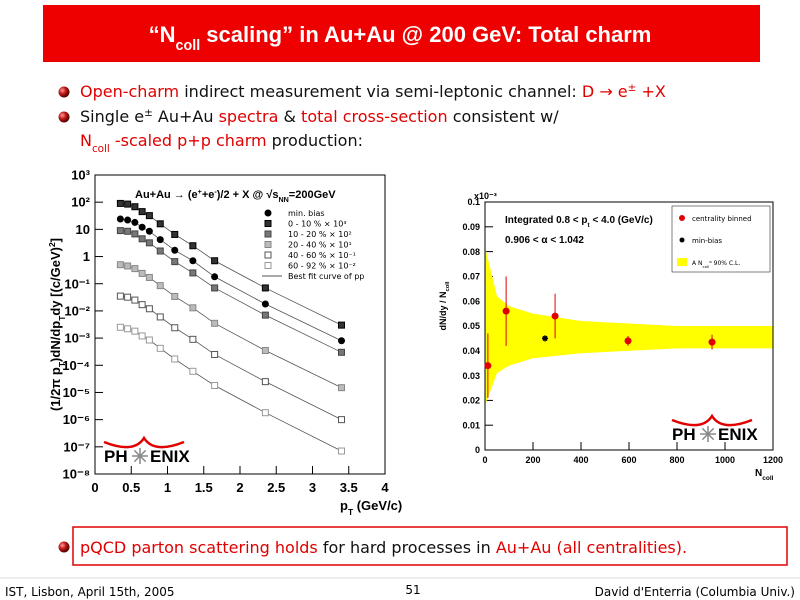 This screenshot has height=600, width=800. Describe the element at coordinates (221, 143) in the screenshot. I see `bullet-text: Ncoll -scaled p+p charm production:` at that location.